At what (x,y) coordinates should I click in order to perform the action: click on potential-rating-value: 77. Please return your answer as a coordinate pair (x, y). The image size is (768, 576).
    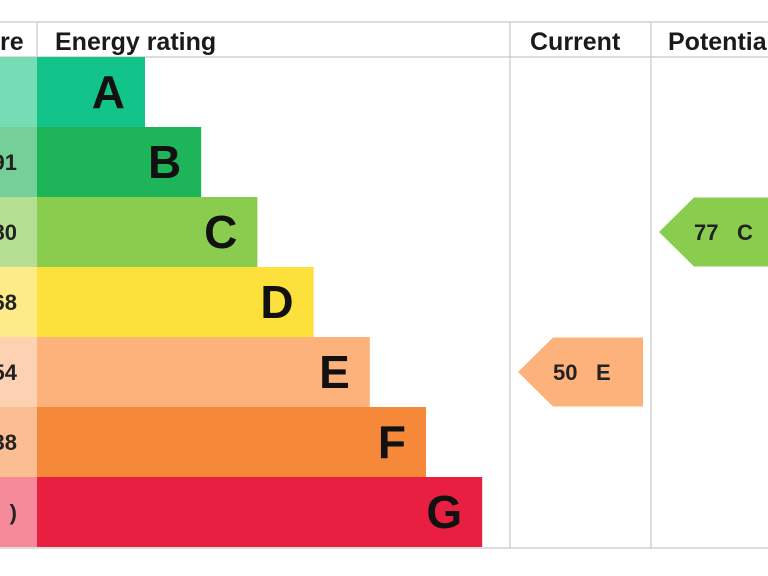
    Looking at the image, I should click on (706, 232).